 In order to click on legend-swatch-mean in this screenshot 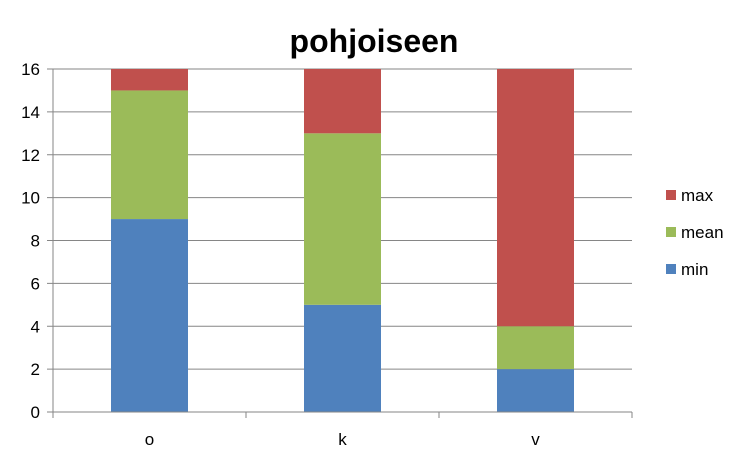, I will do `click(671, 232)`.